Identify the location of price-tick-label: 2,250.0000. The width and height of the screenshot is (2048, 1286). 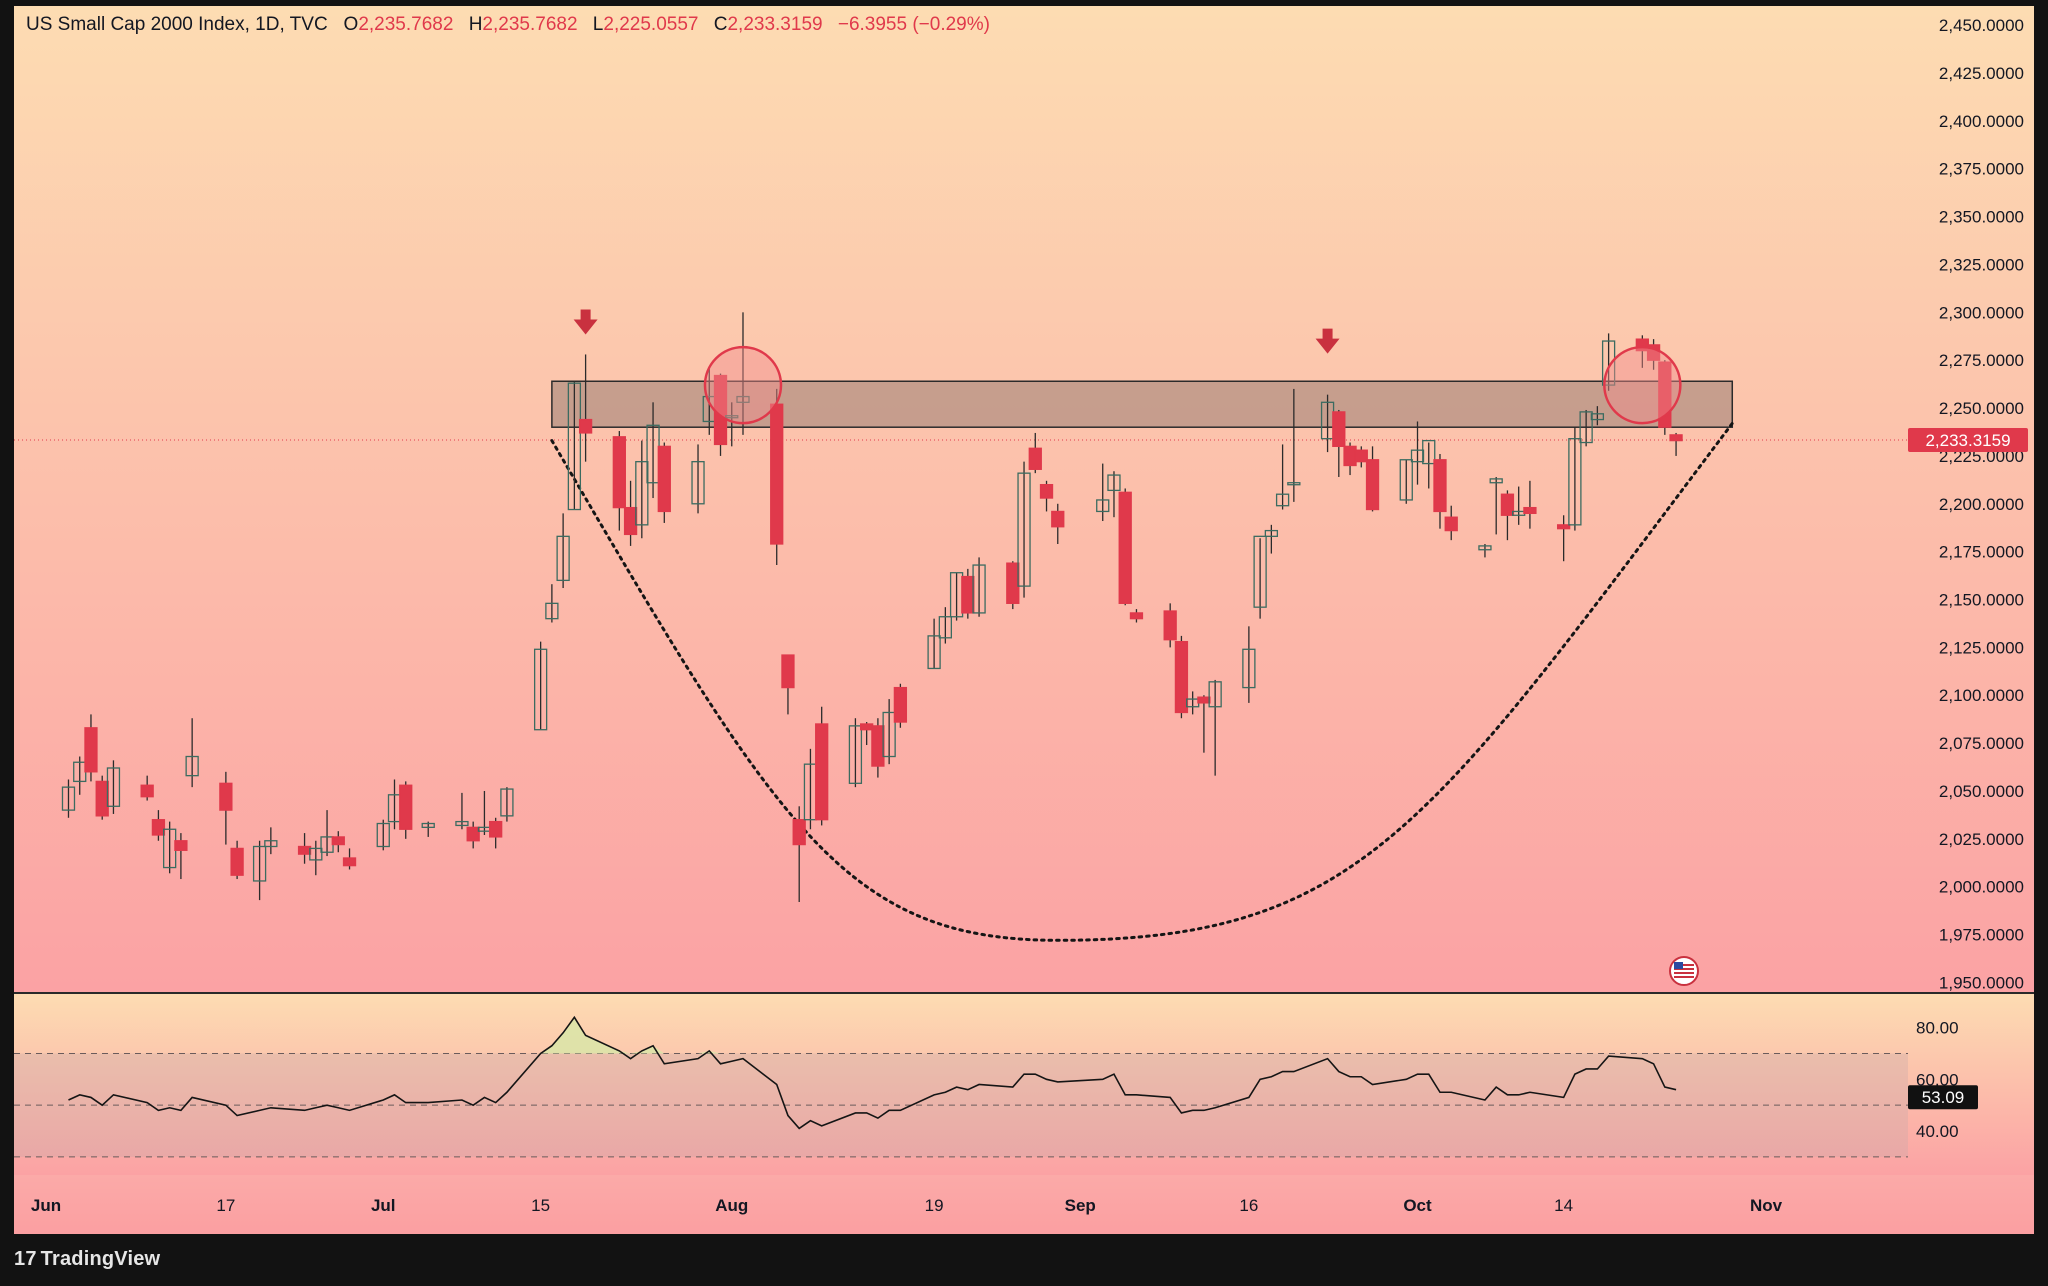
(1981, 408).